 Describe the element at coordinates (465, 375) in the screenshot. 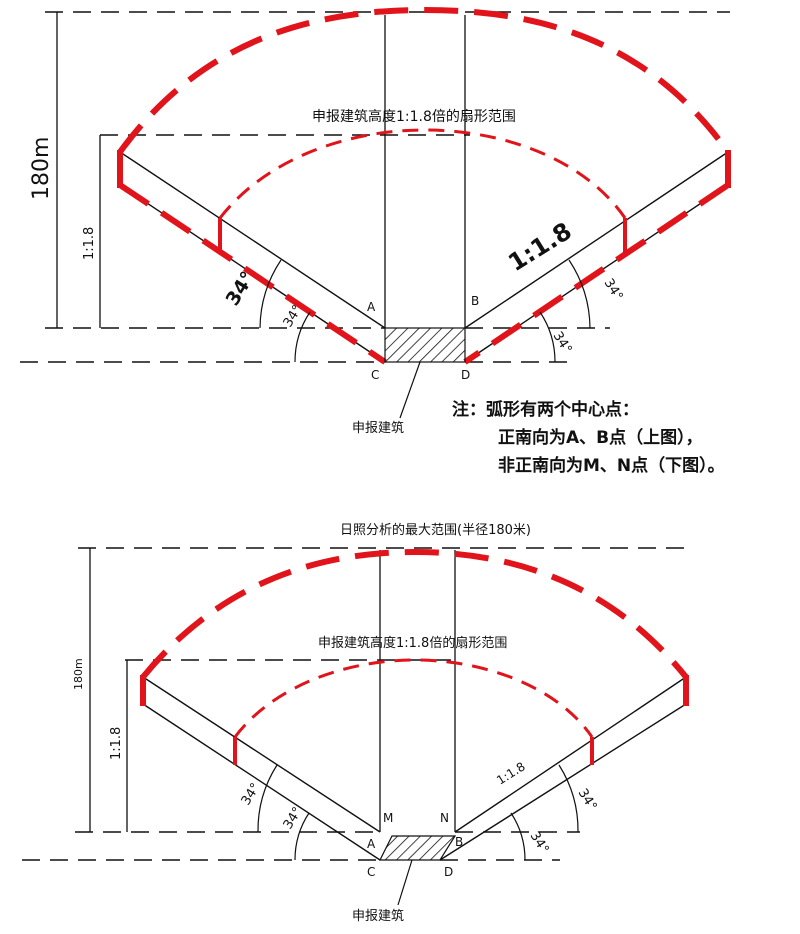

I see `top-point-d: D` at that location.